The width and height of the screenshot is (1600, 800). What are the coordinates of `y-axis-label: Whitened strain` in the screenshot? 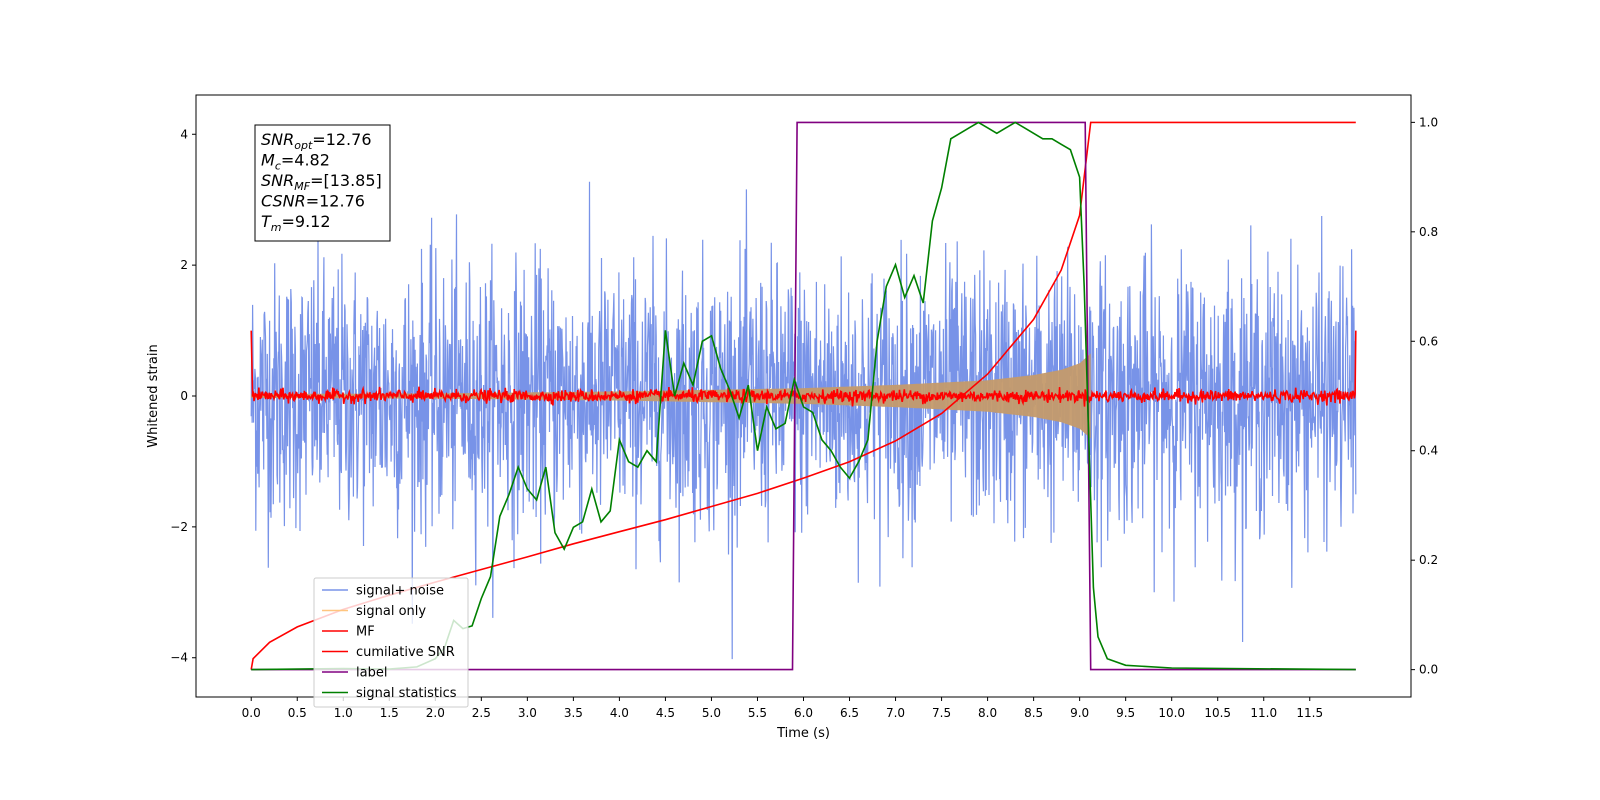 It's located at (153, 395).